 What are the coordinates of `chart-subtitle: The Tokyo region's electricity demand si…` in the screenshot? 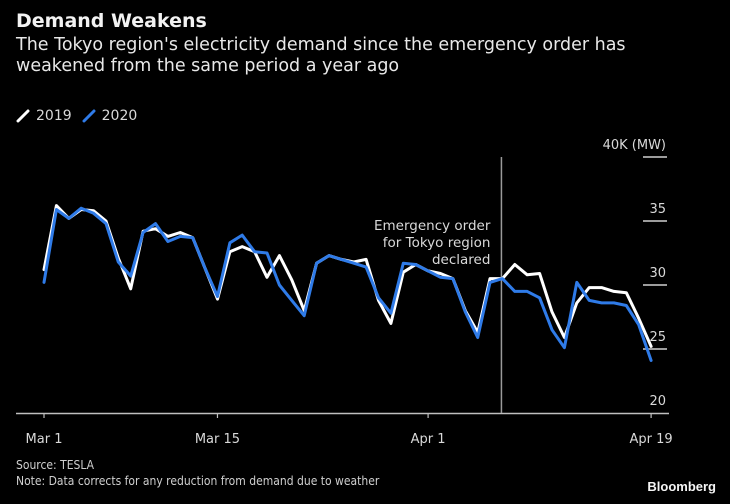 It's located at (321, 55).